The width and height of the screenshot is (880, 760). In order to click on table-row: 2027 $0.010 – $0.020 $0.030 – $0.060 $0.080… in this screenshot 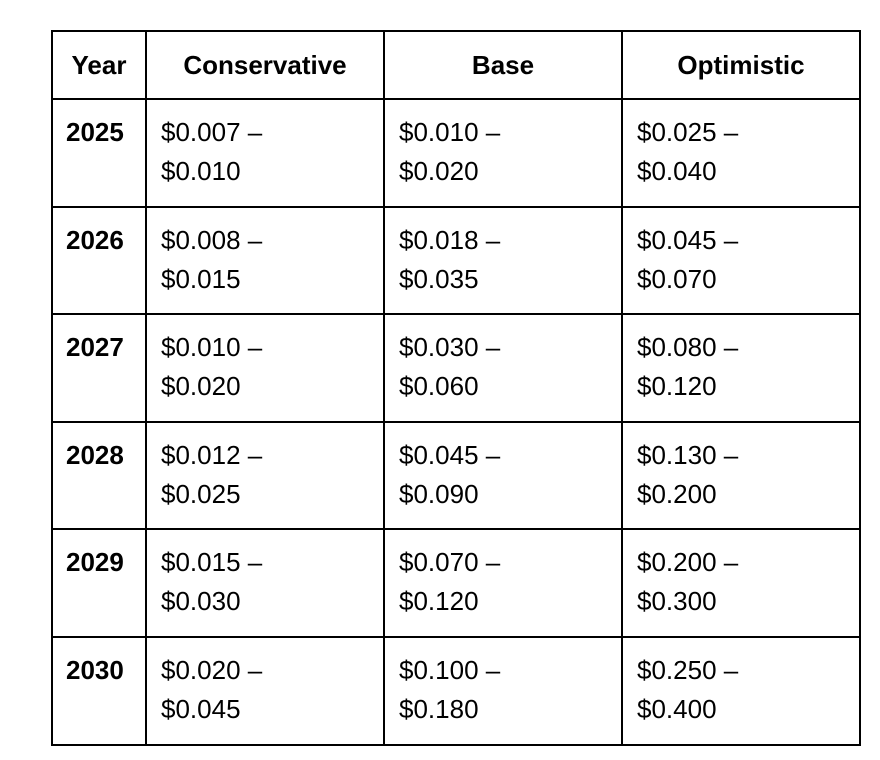, I will do `click(456, 368)`.